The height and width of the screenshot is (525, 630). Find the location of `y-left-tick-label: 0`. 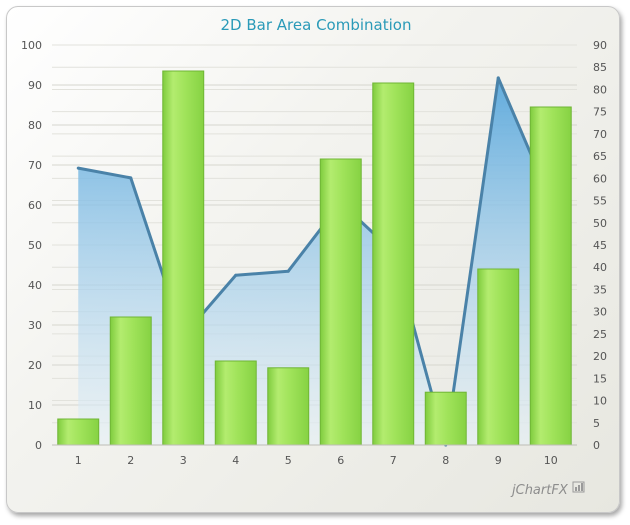

y-left-tick-label: 0 is located at coordinates (38, 445).